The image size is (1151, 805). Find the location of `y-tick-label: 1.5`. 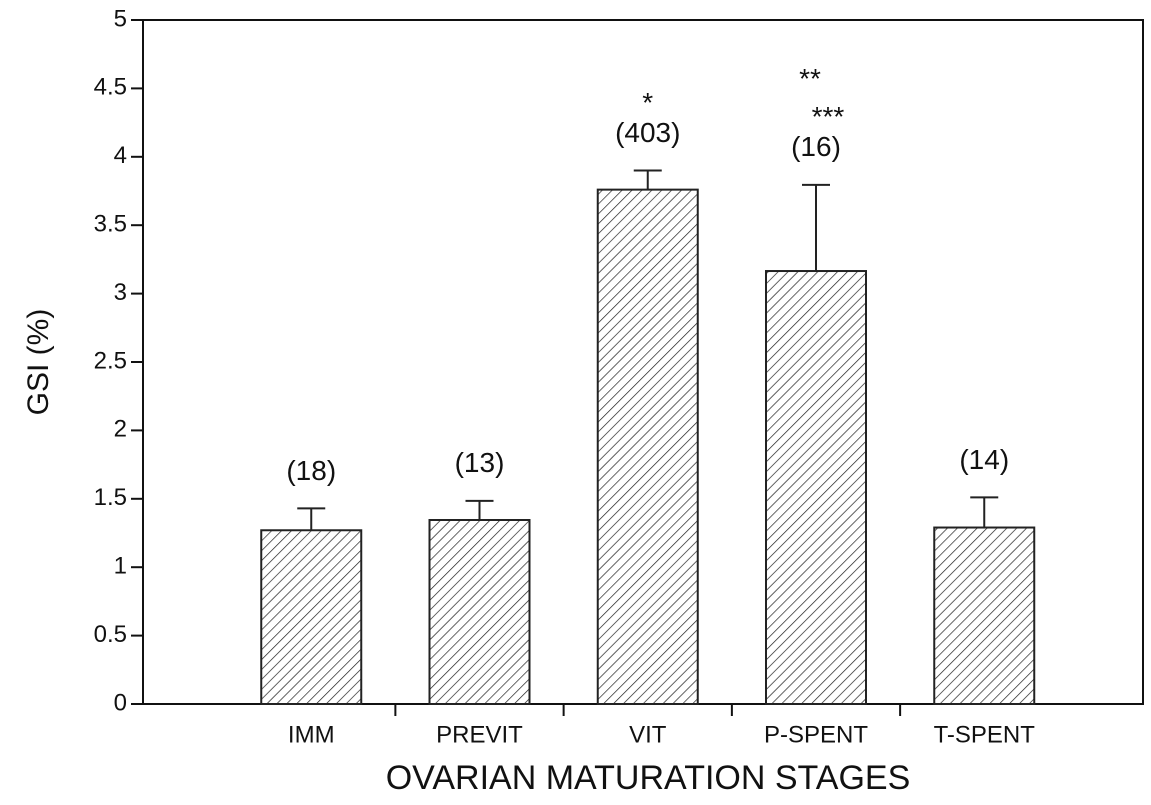

y-tick-label: 1.5 is located at coordinates (110, 497).